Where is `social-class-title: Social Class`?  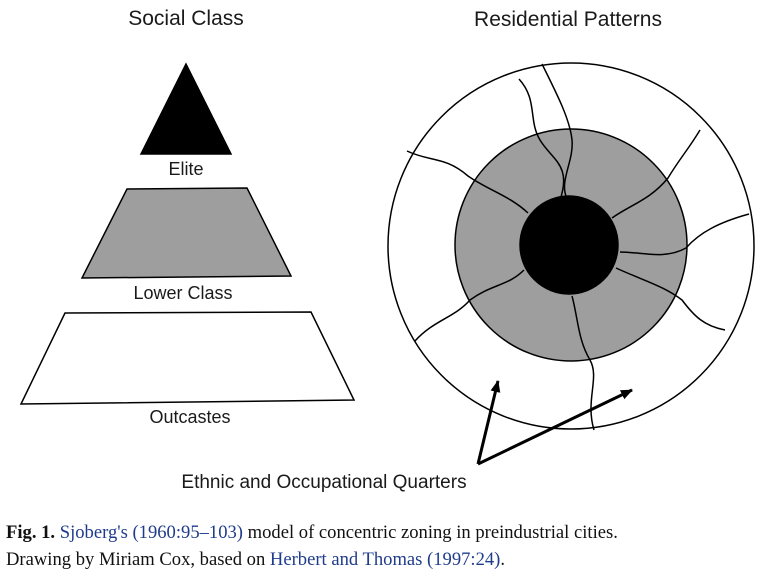
social-class-title: Social Class is located at coordinates (186, 18).